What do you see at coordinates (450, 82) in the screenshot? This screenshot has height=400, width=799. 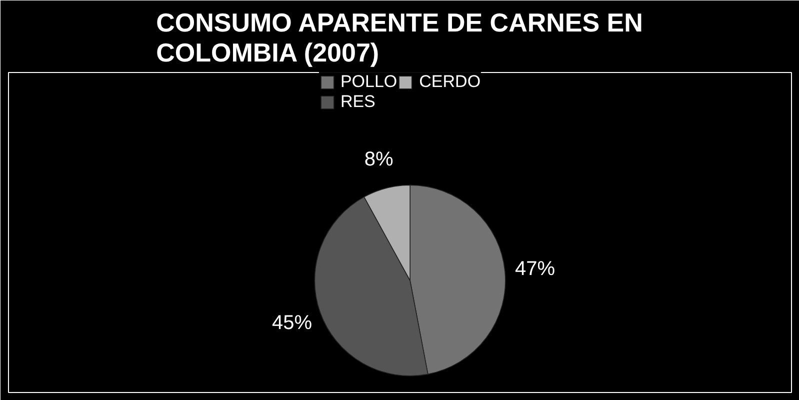 I see `legend-label: CERDO` at bounding box center [450, 82].